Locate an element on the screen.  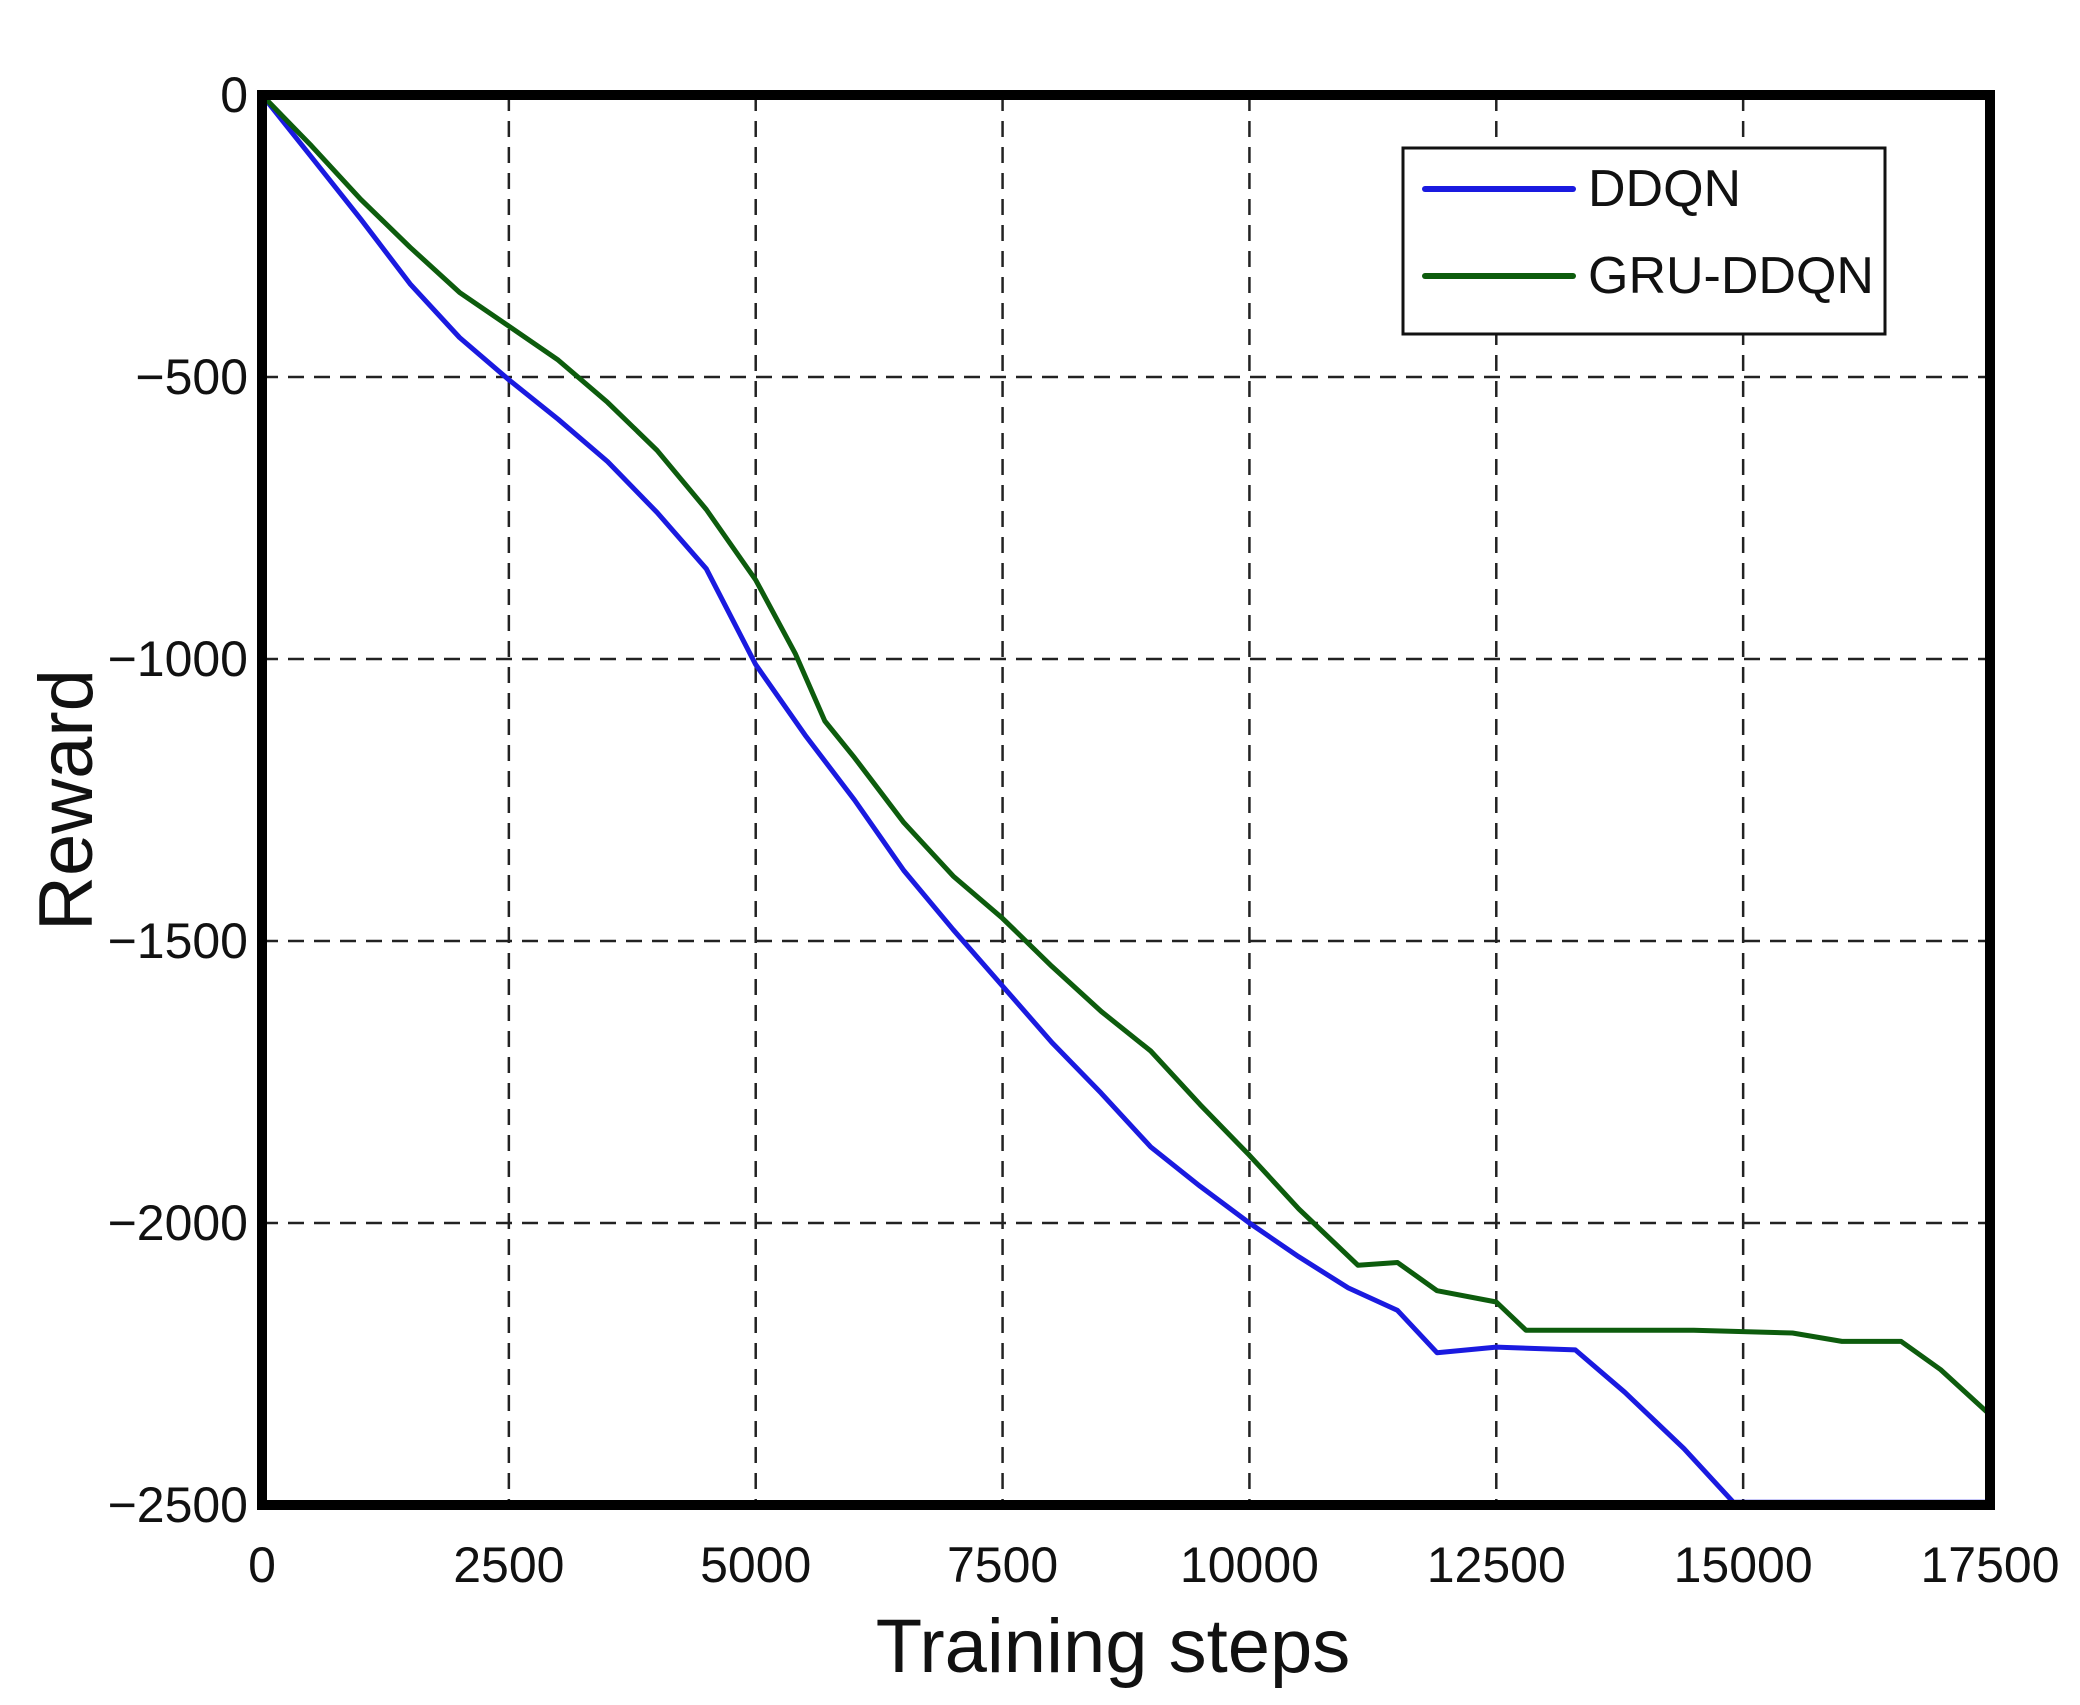
x-tick-label: 5000 is located at coordinates (755, 1565).